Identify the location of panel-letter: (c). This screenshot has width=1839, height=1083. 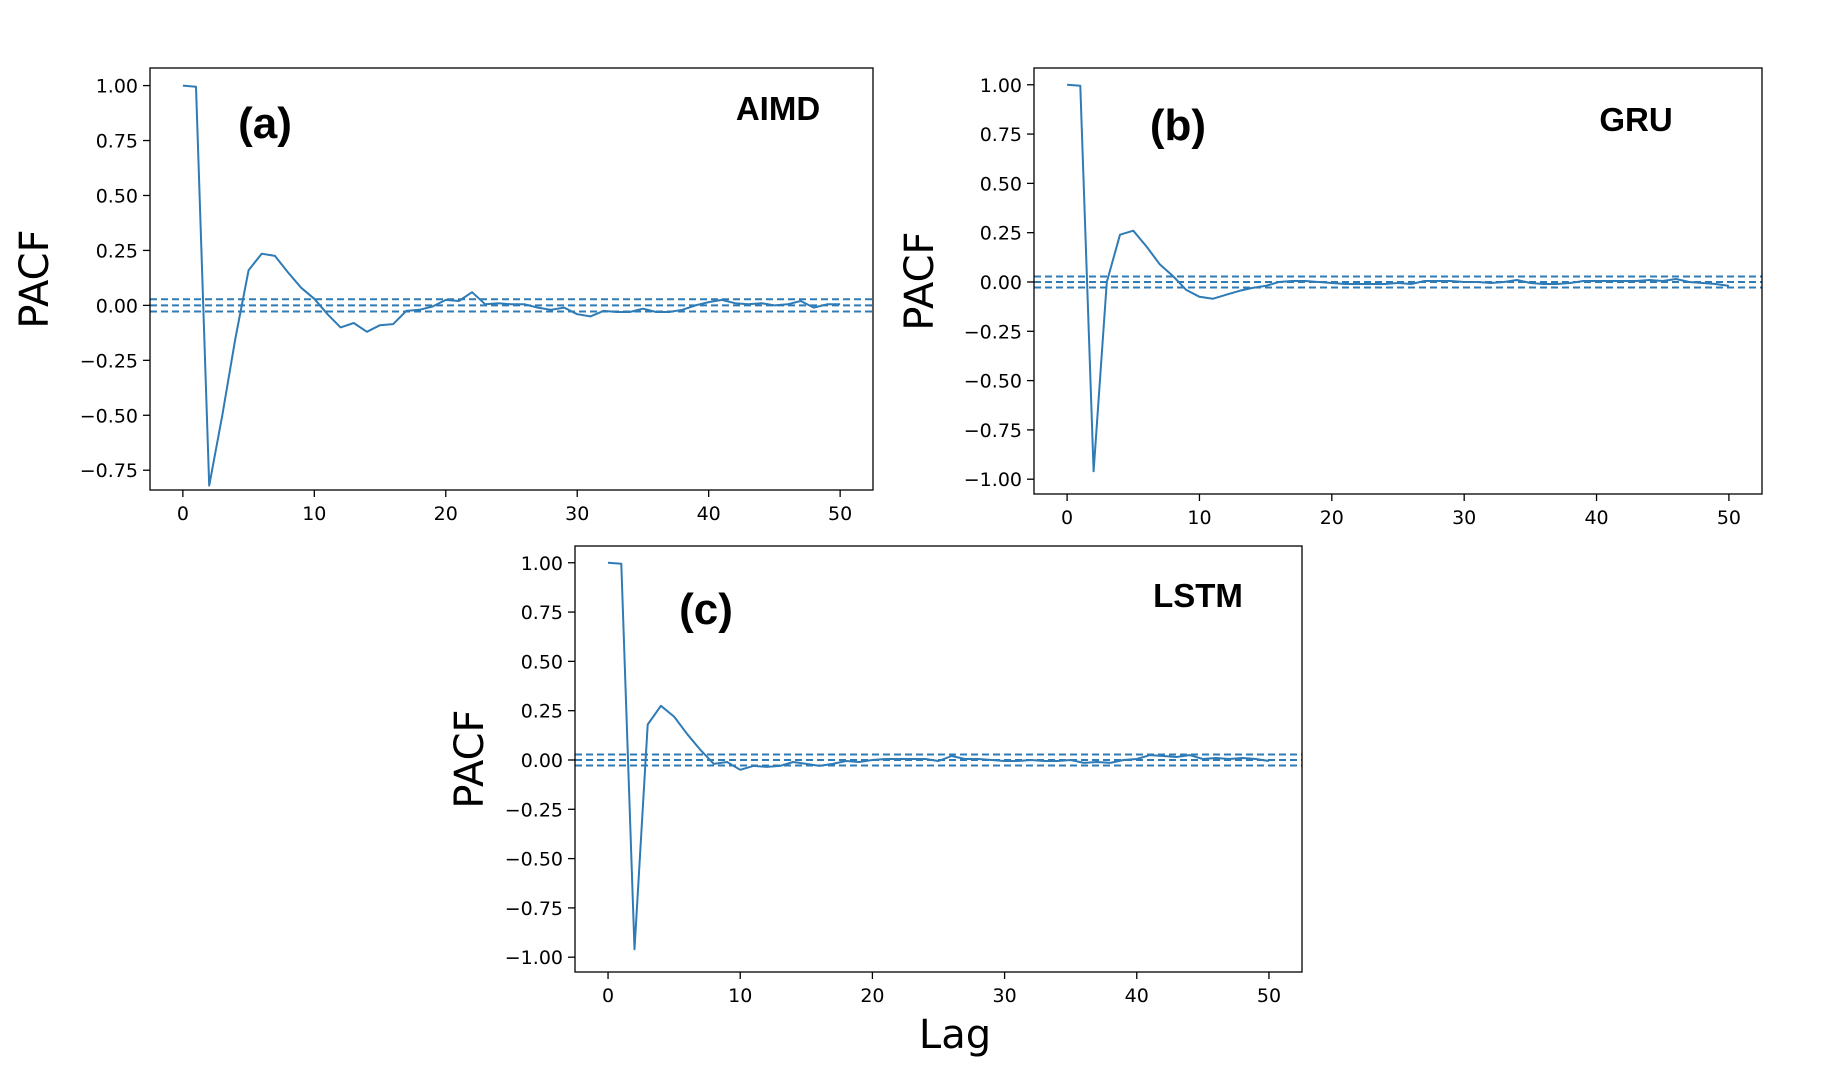
(706, 609).